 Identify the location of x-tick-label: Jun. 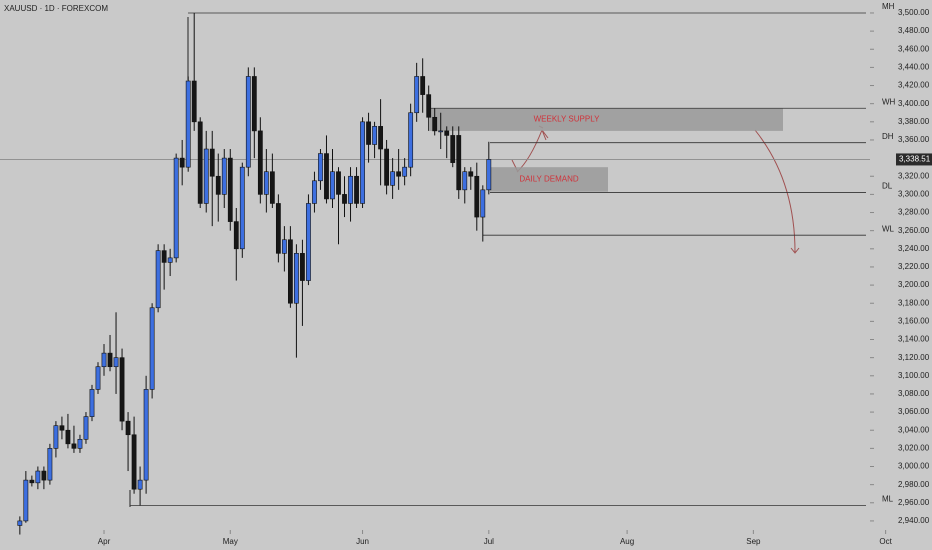
(362, 541).